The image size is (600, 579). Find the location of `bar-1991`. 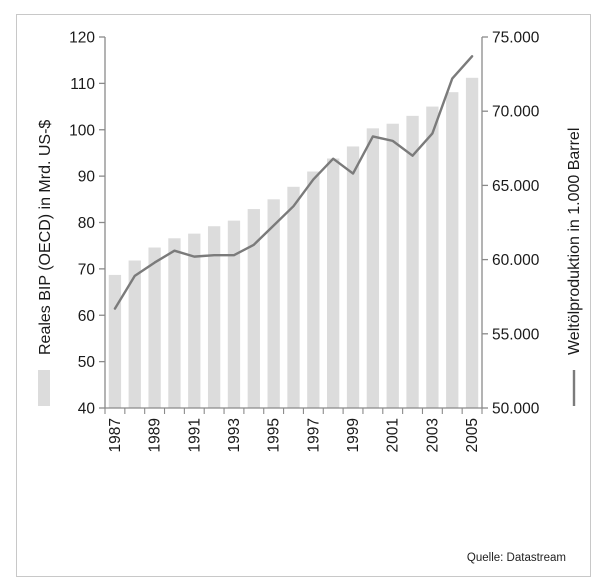

bar-1991 is located at coordinates (194, 320).